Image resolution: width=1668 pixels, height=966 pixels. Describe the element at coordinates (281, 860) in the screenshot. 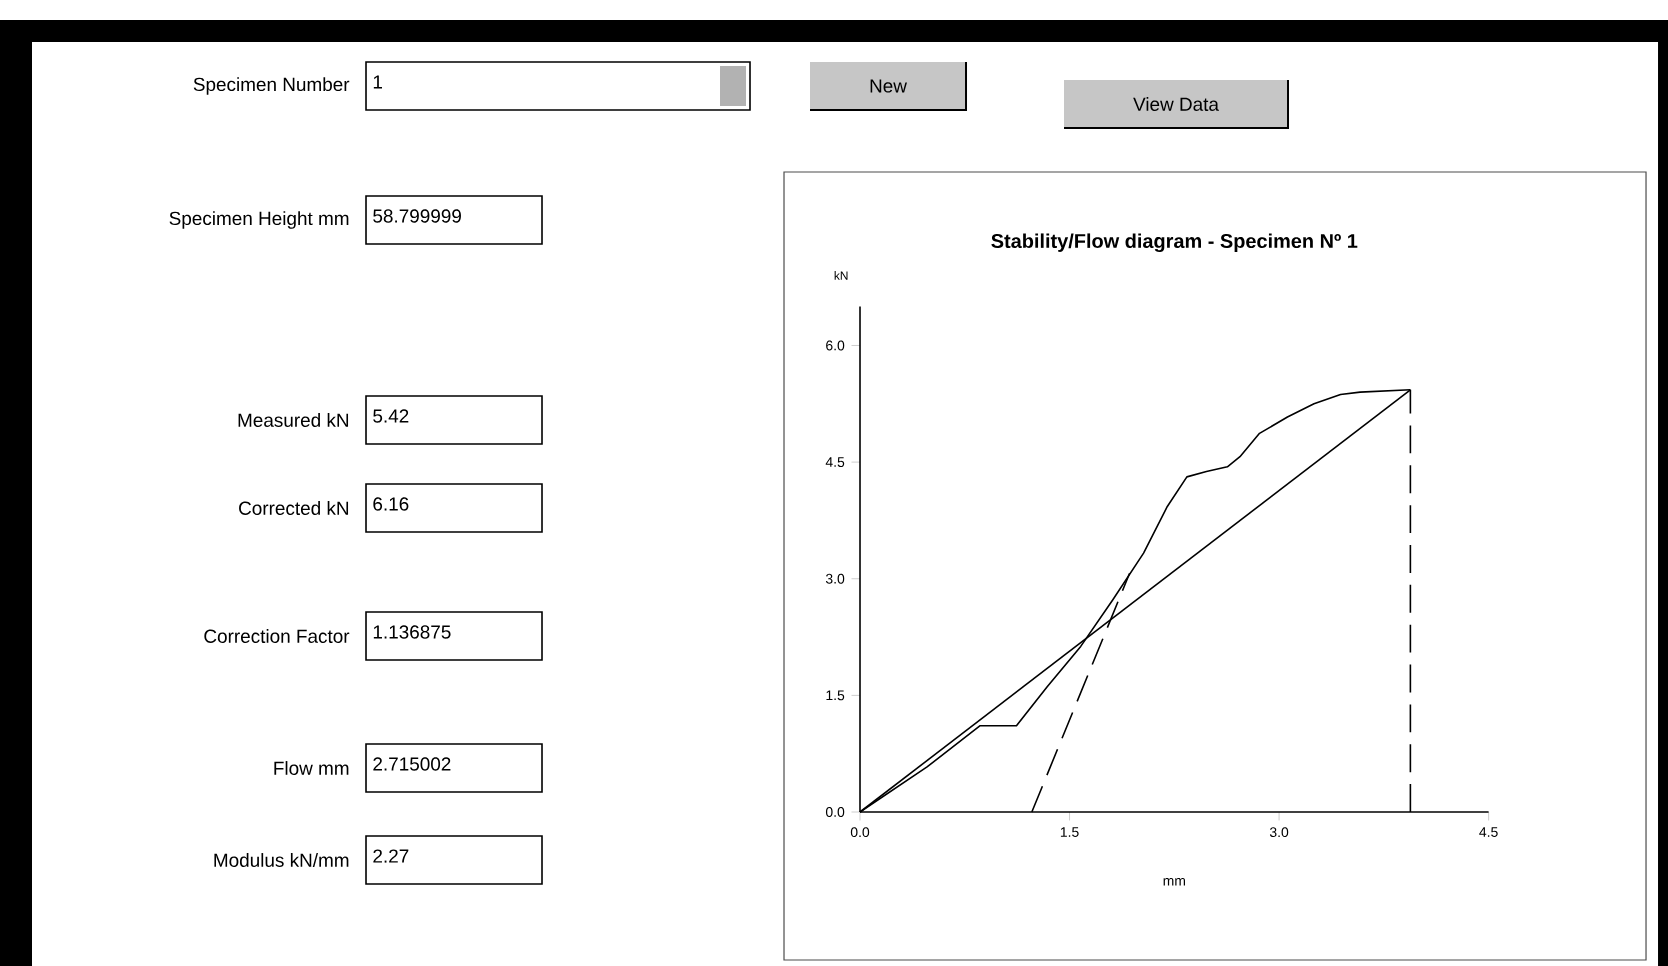

I see `text: Modulus kN/mm` at that location.